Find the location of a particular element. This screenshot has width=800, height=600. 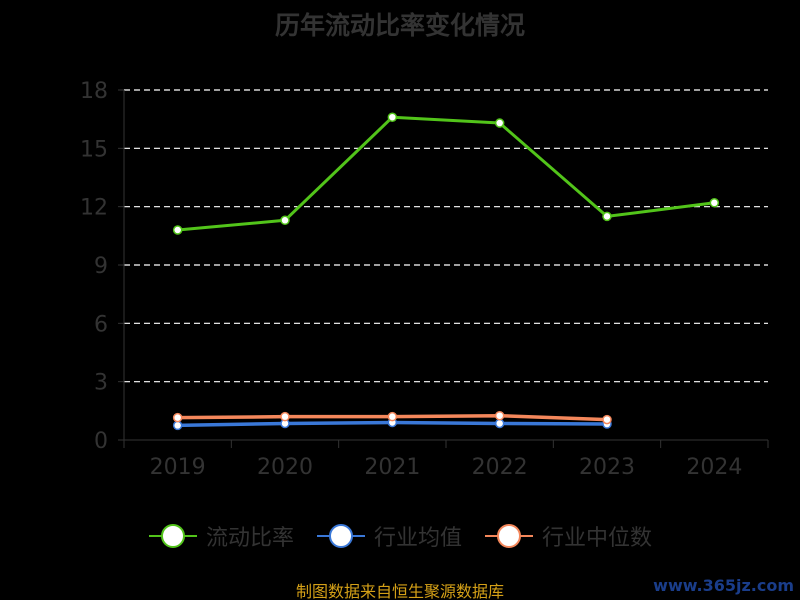

y-tick-label: 12 is located at coordinates (94, 208).